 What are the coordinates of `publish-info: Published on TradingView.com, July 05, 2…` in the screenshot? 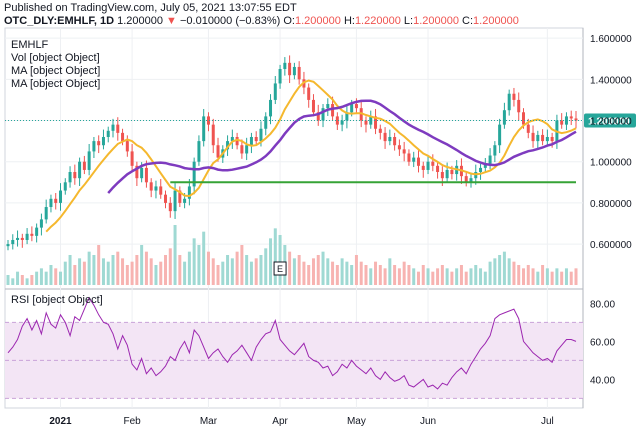 It's located at (150, 8).